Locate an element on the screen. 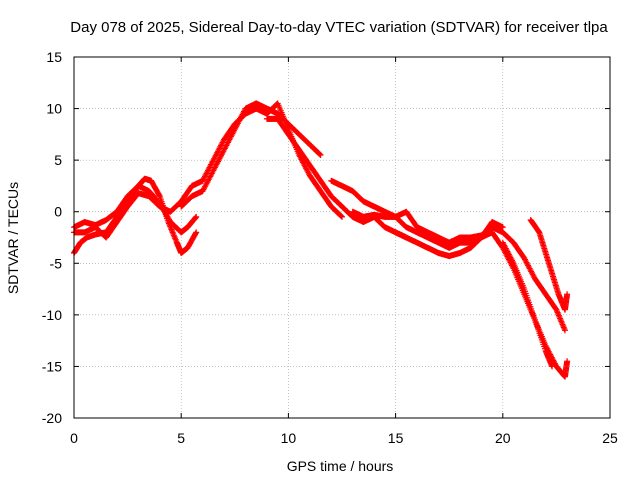 This screenshot has height=480, width=640. x-tick-label: 20 is located at coordinates (503, 438).